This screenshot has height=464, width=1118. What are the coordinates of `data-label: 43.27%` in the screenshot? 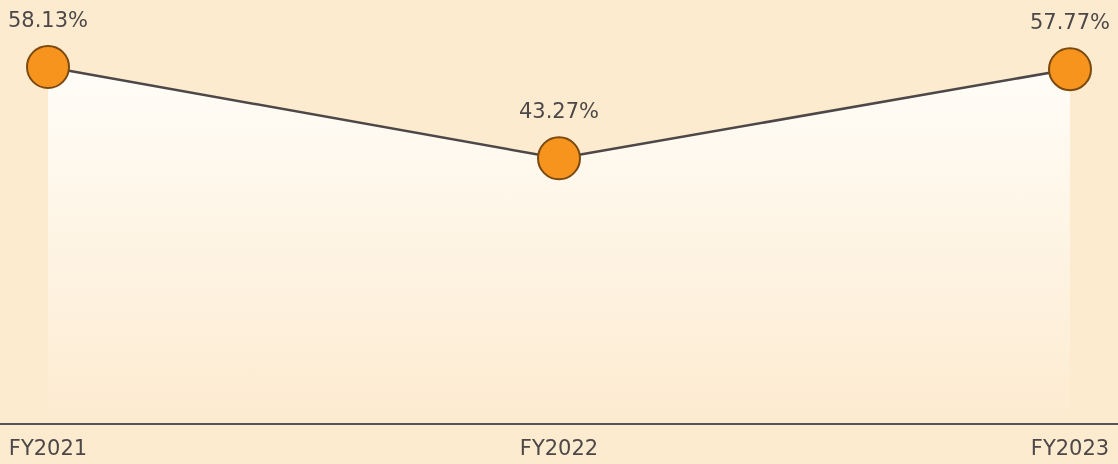 It's located at (559, 111).